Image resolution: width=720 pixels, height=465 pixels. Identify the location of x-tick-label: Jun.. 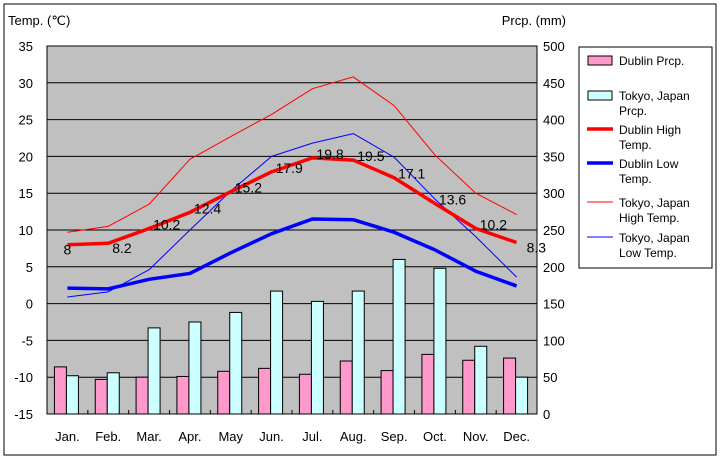
(271, 436).